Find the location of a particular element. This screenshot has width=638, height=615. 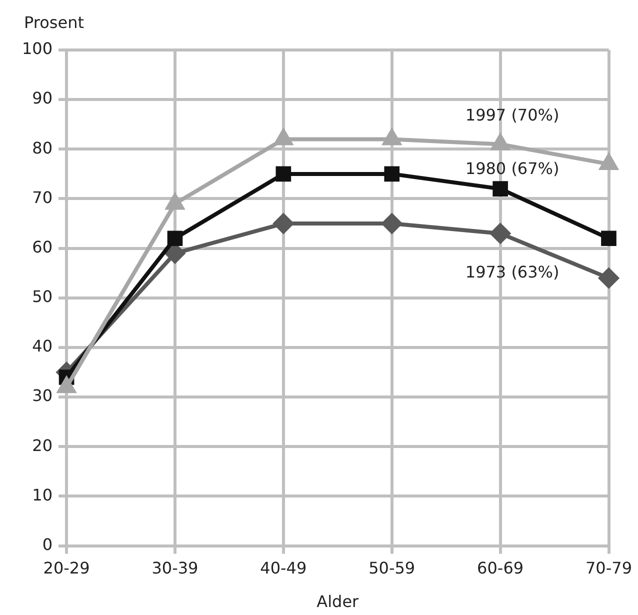

x-tick-label: 50-59 is located at coordinates (392, 568).